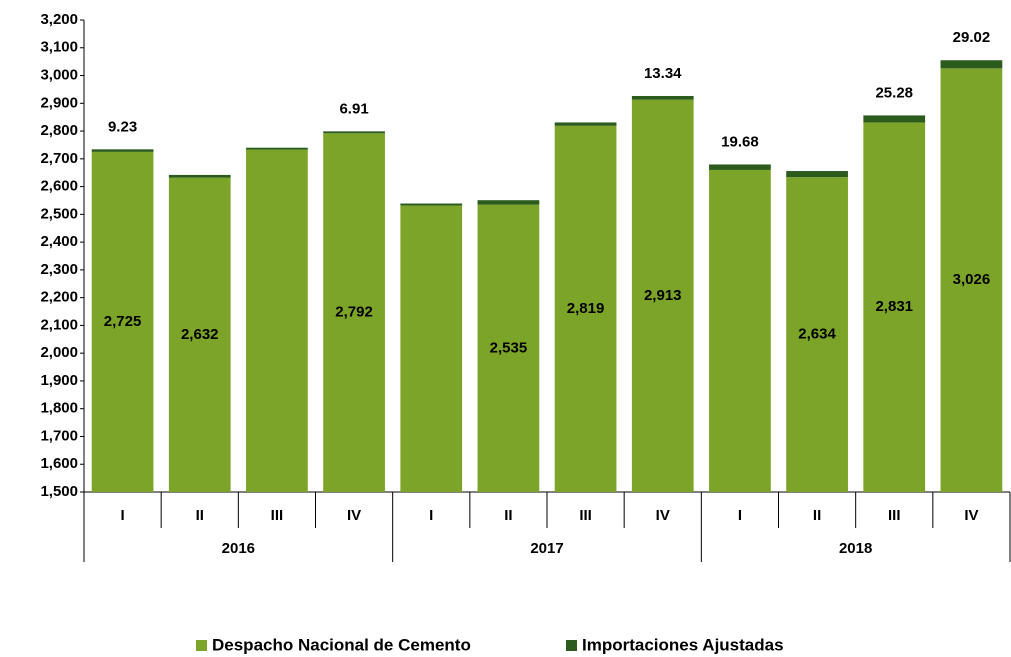 This screenshot has height=657, width=1011. I want to click on data-label: 2,634, so click(817, 334).